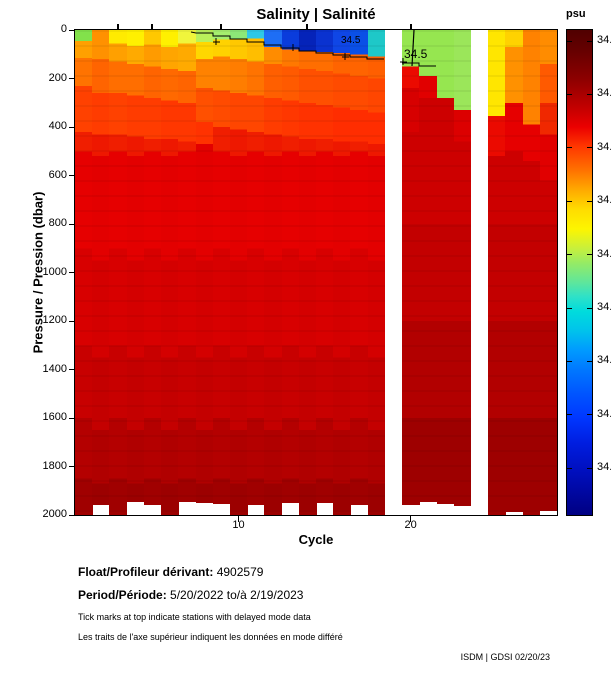  What do you see at coordinates (604, 253) in the screenshot?
I see `colorbar-tick-label: 34.5` at bounding box center [604, 253].